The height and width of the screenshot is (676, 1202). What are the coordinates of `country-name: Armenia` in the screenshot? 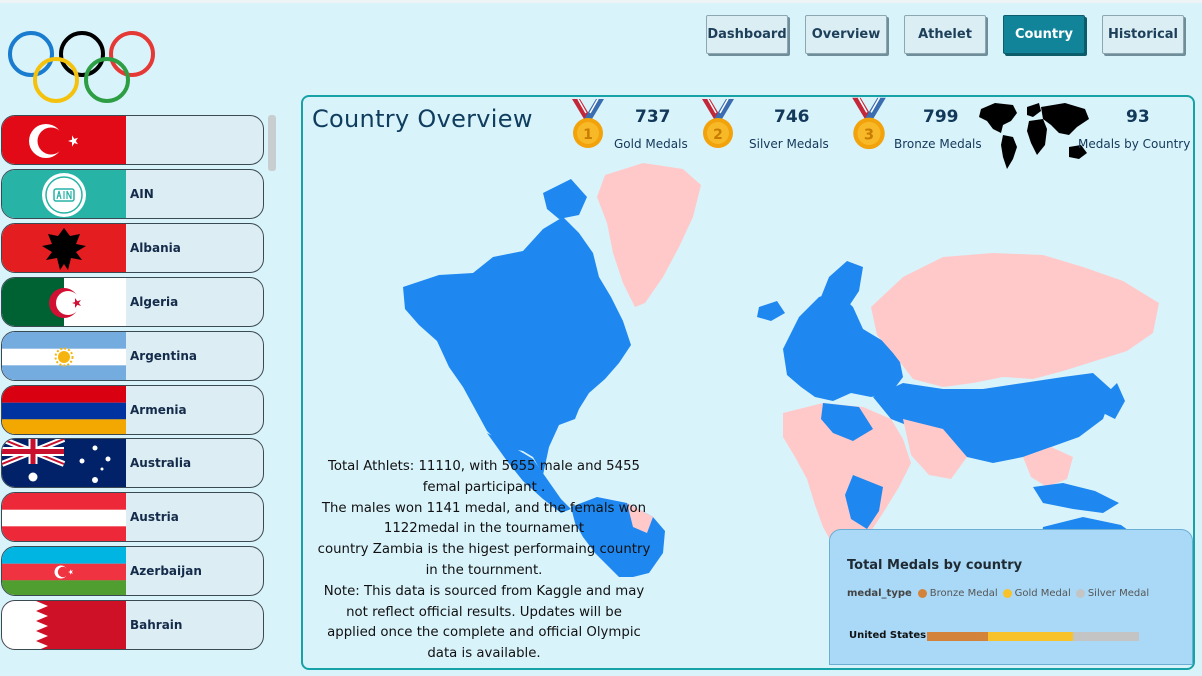 It's located at (158, 410).